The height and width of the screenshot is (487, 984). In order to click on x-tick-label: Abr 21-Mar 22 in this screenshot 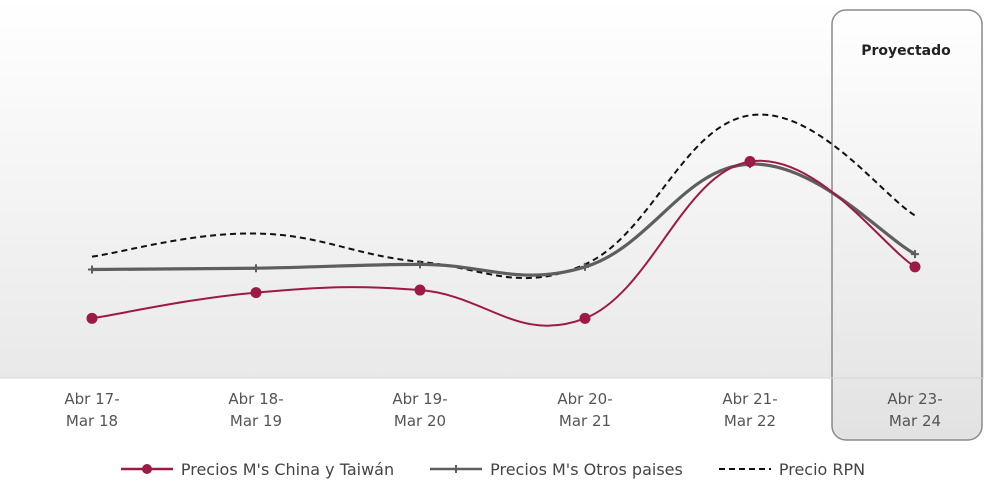, I will do `click(749, 410)`.